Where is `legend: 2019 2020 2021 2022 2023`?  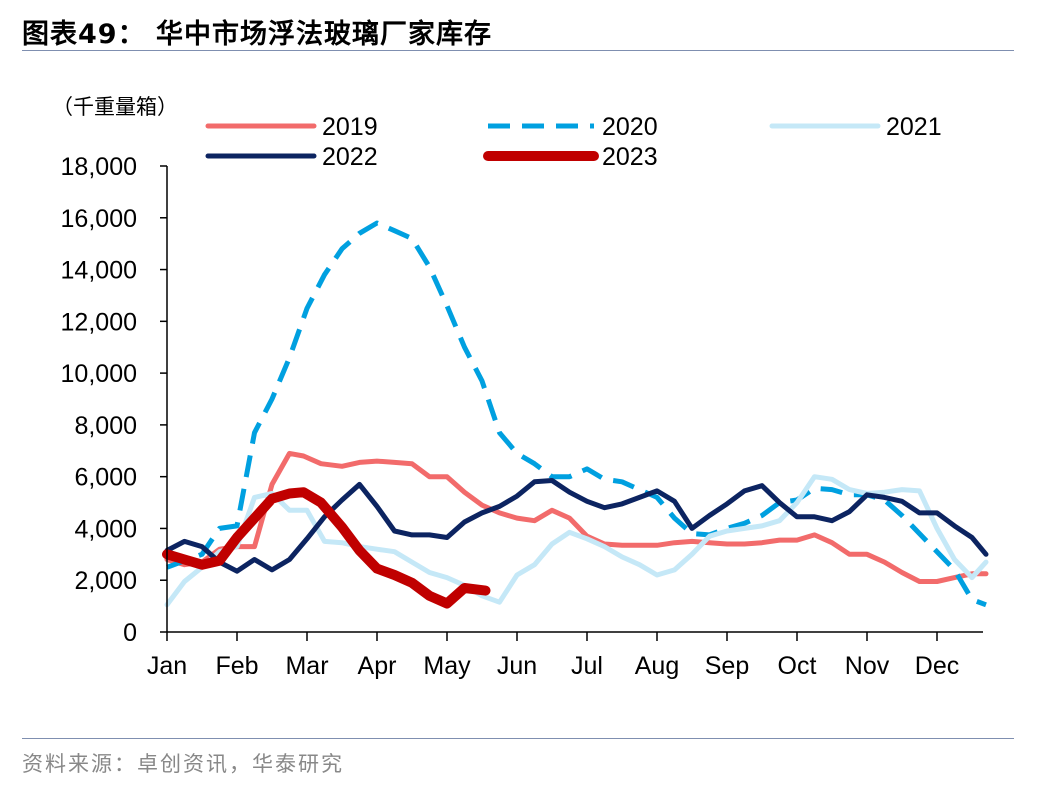
legend: 2019 2020 2021 2022 2023 is located at coordinates (573, 142).